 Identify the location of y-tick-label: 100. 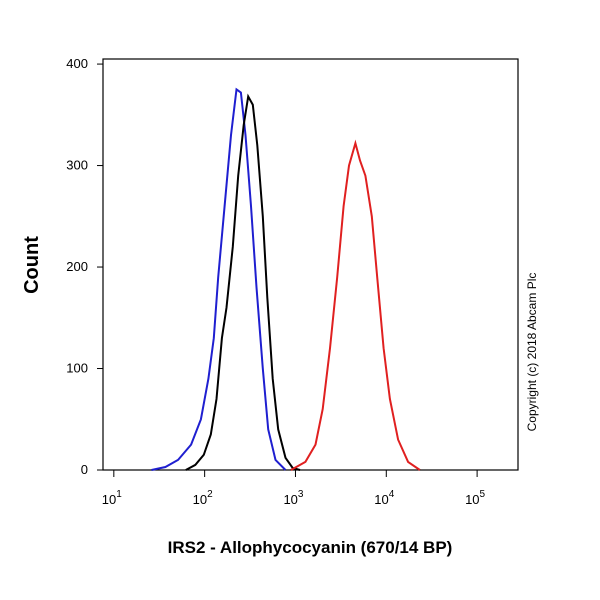
(77, 368).